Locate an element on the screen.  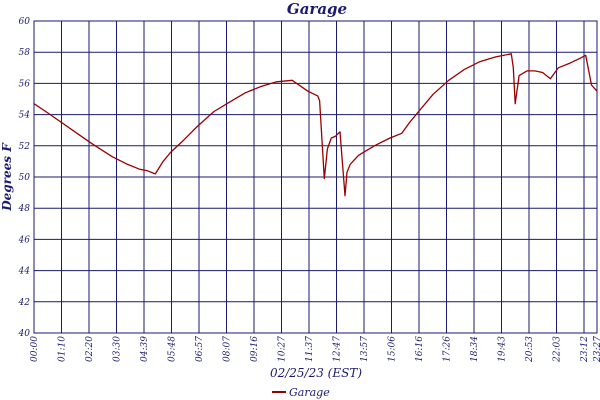
x-tick-label: 11:37 is located at coordinates (310, 349).